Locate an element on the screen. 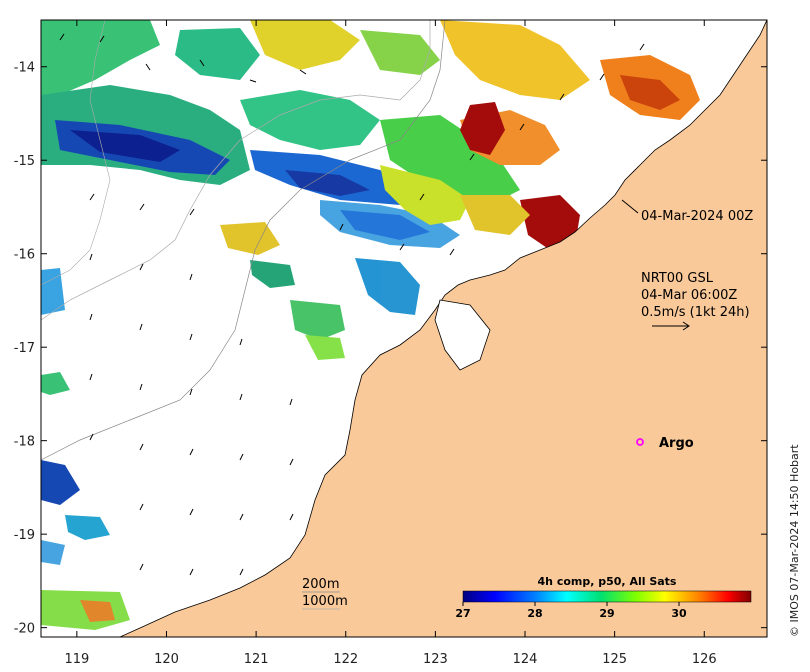 The image size is (810, 672). lat-tick-label: -19 is located at coordinates (24, 535).